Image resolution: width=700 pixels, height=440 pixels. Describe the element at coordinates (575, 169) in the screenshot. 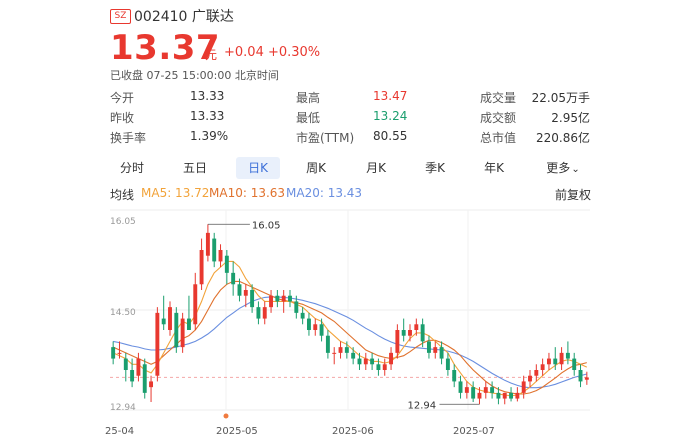

I see `chevron-down-icon: ⌄` at that location.